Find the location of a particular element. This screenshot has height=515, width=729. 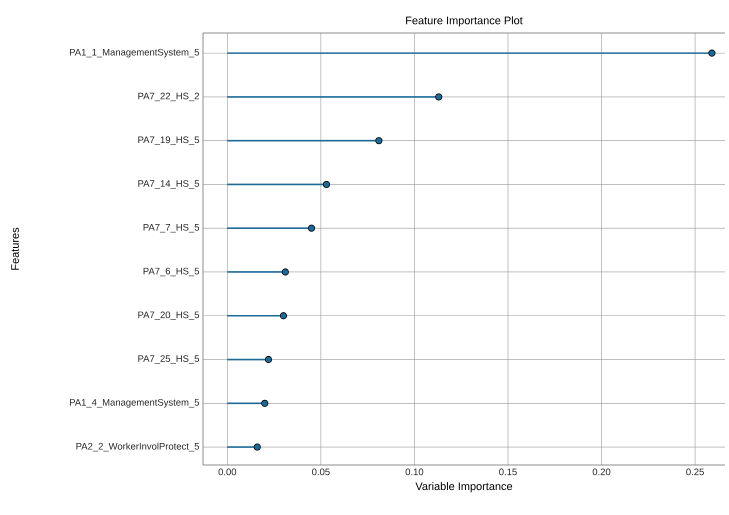

y-tick-label: PA7_7_HS_5 is located at coordinates (172, 228).